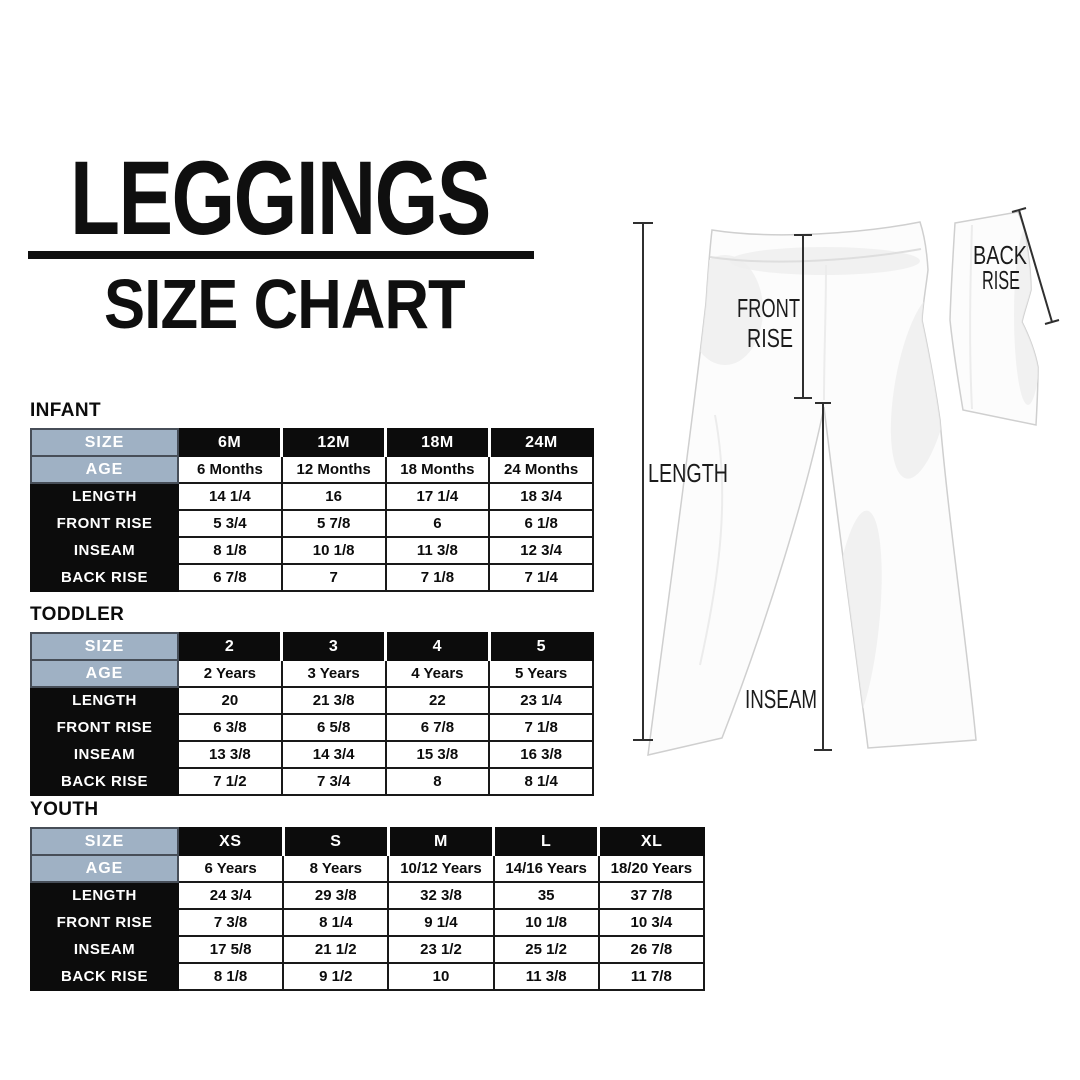 This screenshot has height=1080, width=1080. What do you see at coordinates (540, 442) in the screenshot?
I see `size-header-cell: 24M` at bounding box center [540, 442].